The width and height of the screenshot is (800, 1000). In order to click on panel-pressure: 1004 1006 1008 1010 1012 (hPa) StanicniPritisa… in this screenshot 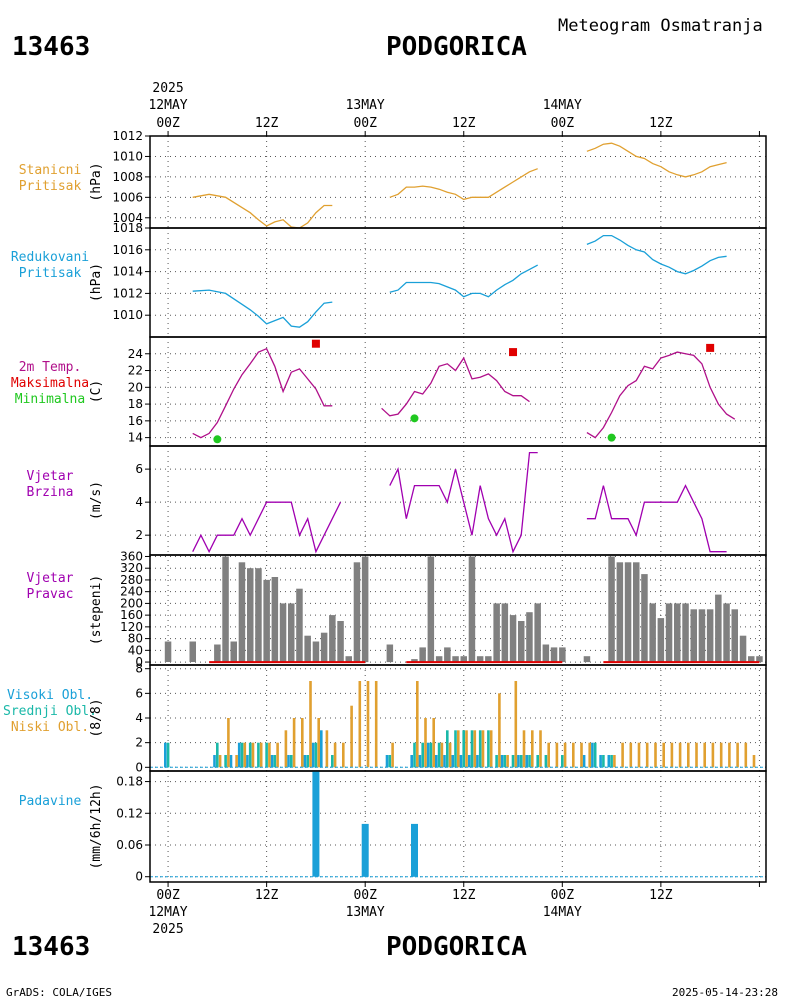, I will do `click(393, 179)`.